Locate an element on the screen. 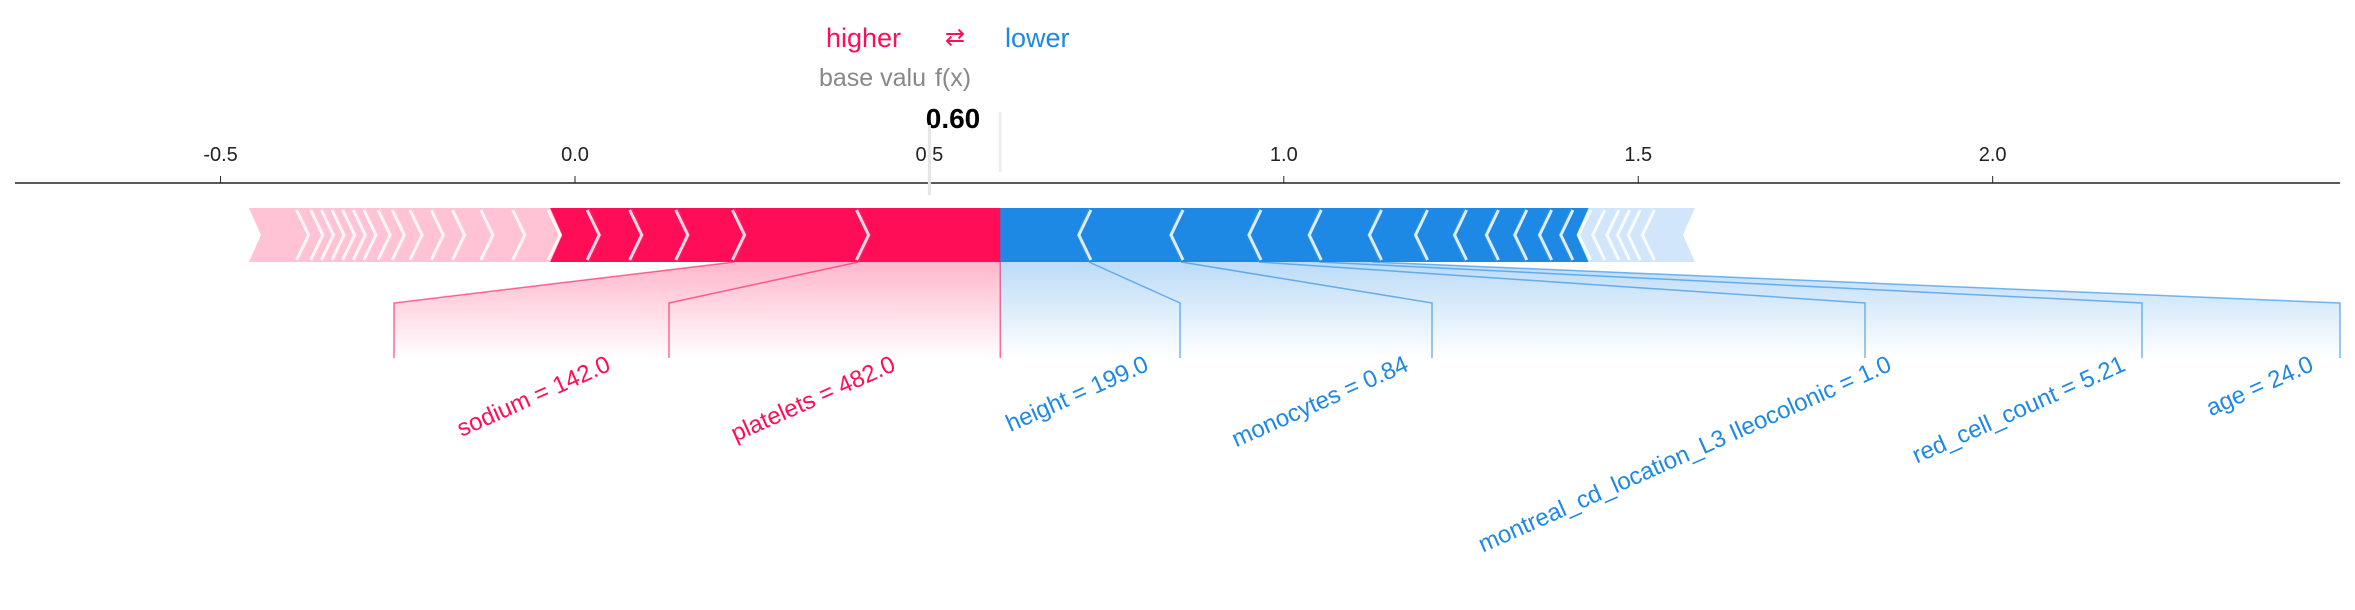  fx-value: 0.60 is located at coordinates (953, 118).